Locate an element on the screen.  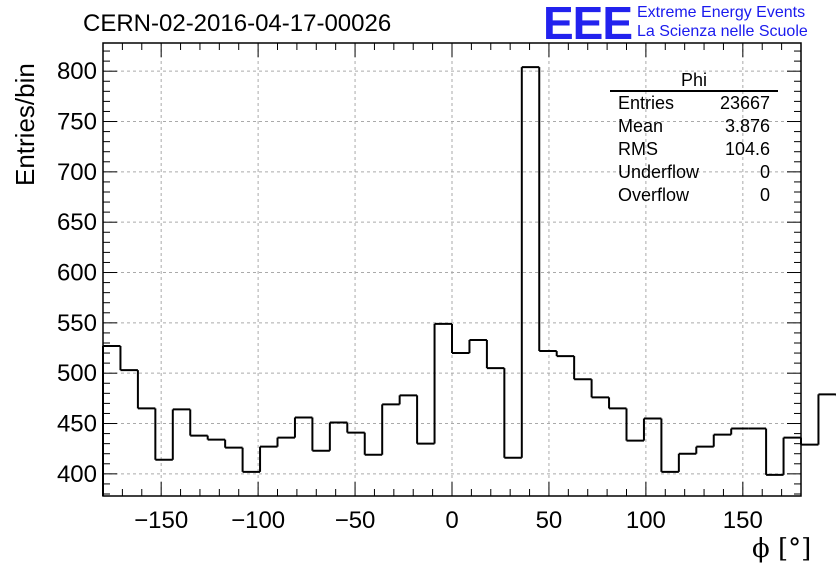
stats-row-rms: RMS 104.6 is located at coordinates (694, 149).